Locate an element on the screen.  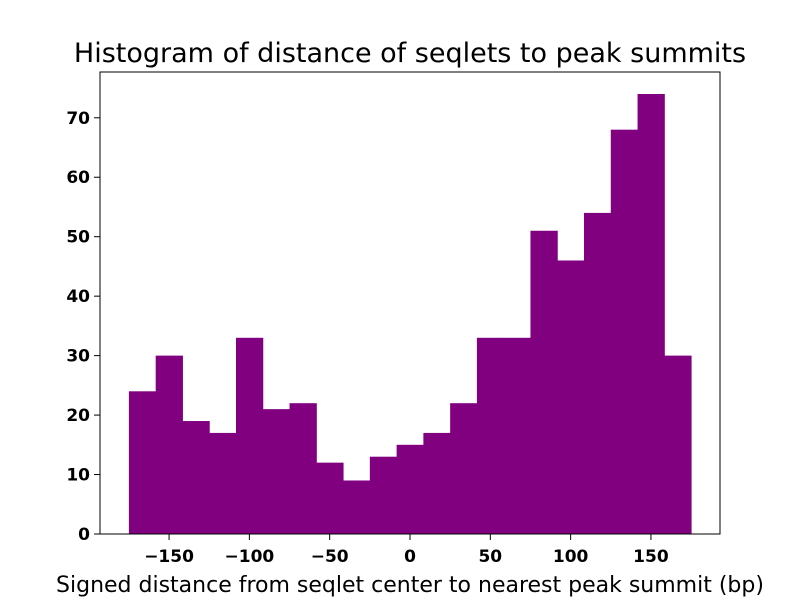
y-tick-label: 30 is located at coordinates (78, 357).